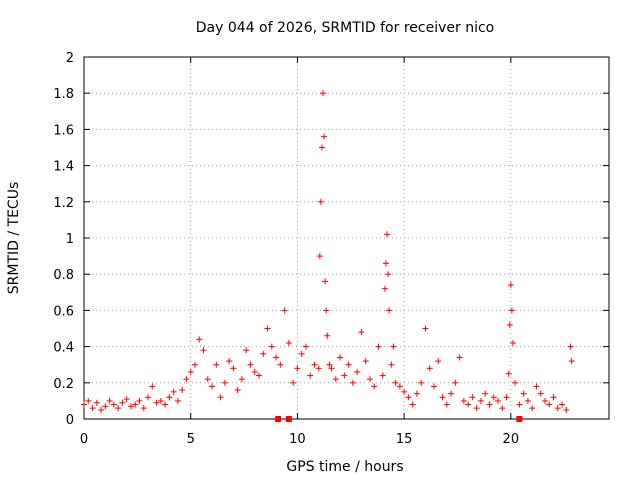  What do you see at coordinates (63, 348) in the screenshot?
I see `y-tick-label: 0.4` at bounding box center [63, 348].